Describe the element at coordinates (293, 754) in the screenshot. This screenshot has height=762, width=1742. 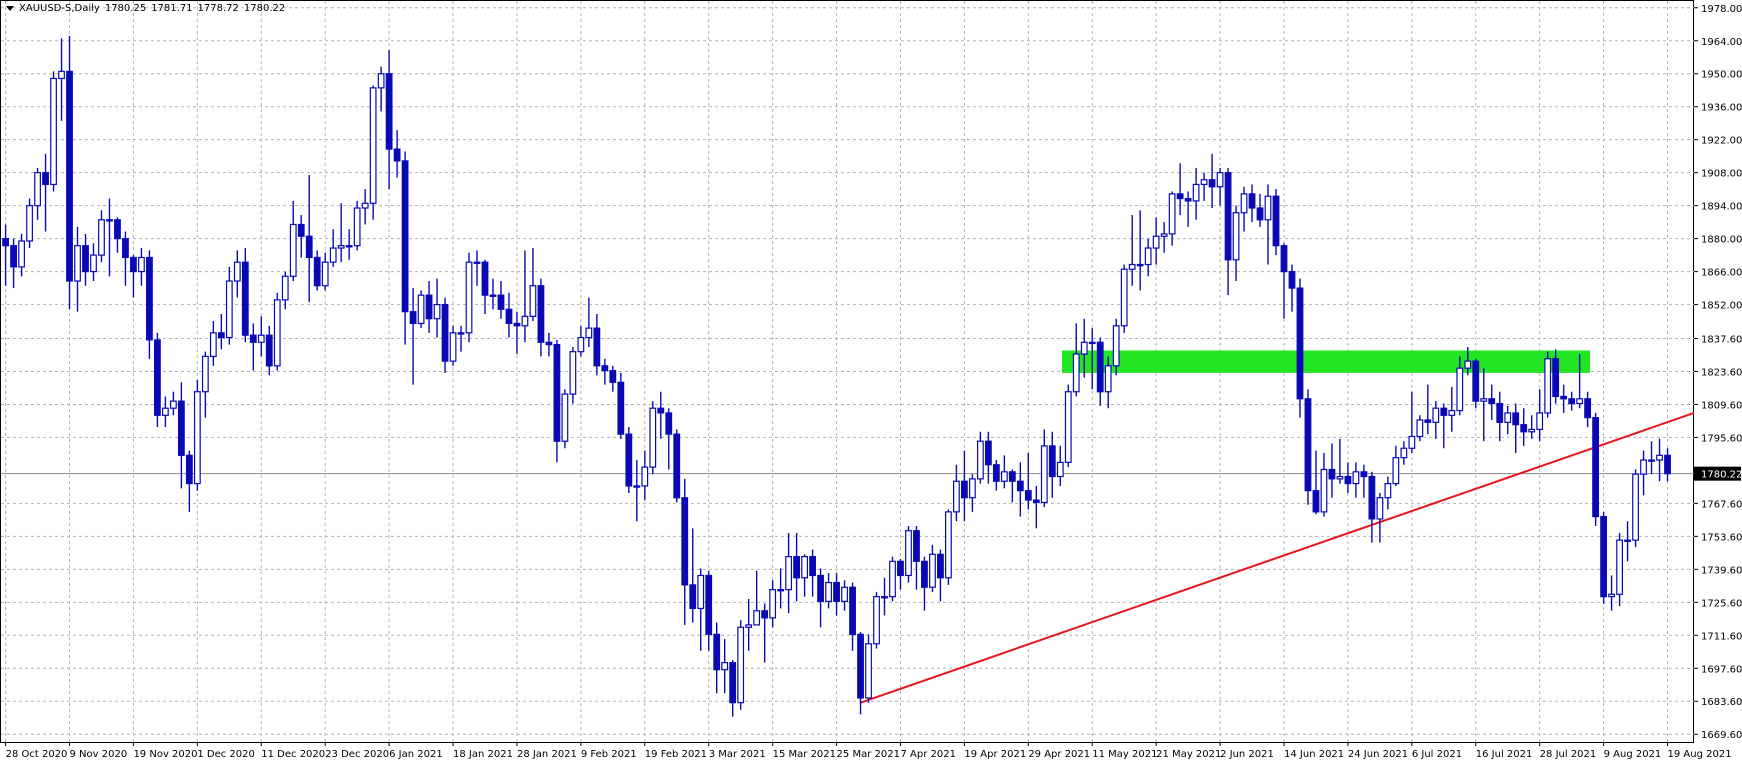
I see `x-tick-label: 11 Dec 2020` at that location.